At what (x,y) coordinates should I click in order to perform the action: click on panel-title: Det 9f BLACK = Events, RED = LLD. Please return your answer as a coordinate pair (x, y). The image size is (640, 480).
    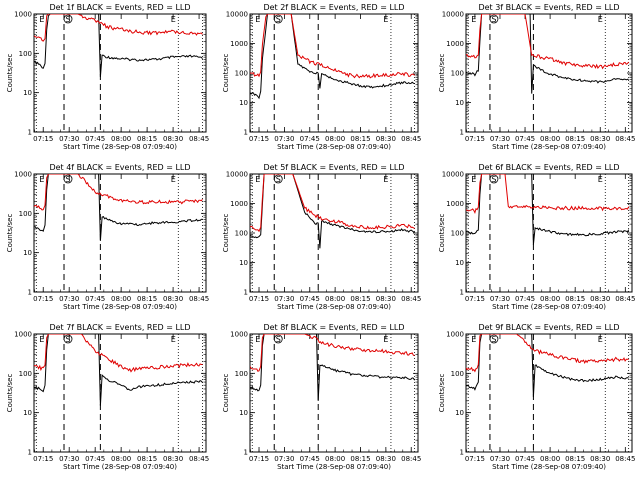
    Looking at the image, I should click on (548, 327).